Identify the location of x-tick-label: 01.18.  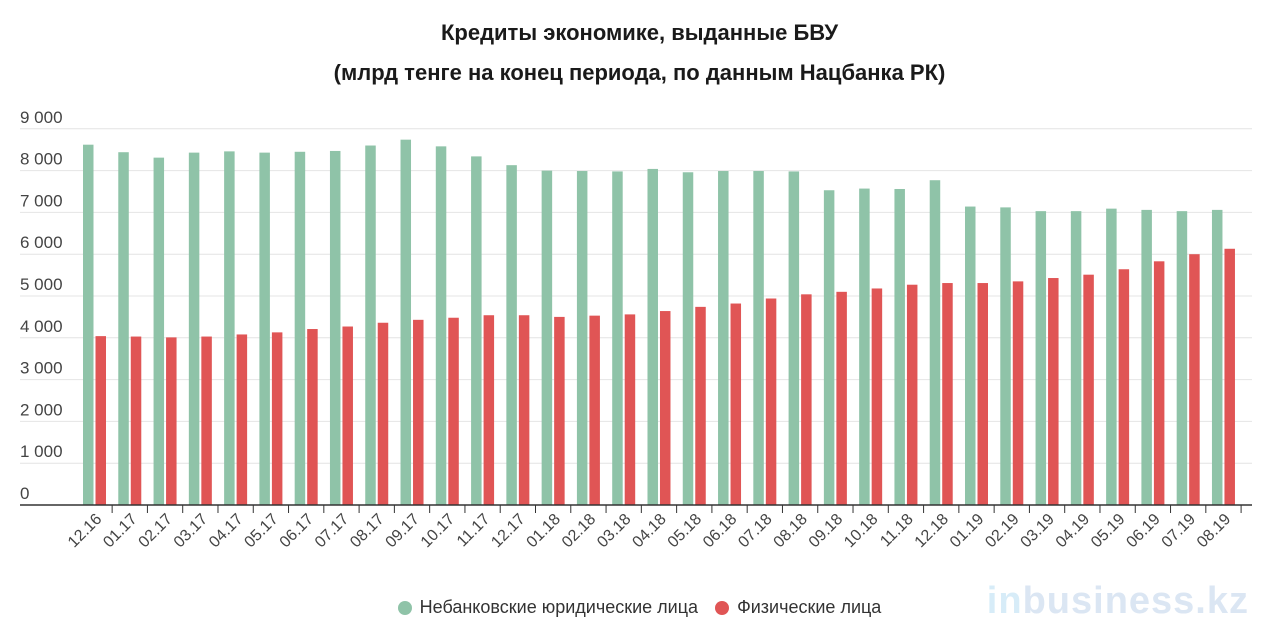
(544, 531).